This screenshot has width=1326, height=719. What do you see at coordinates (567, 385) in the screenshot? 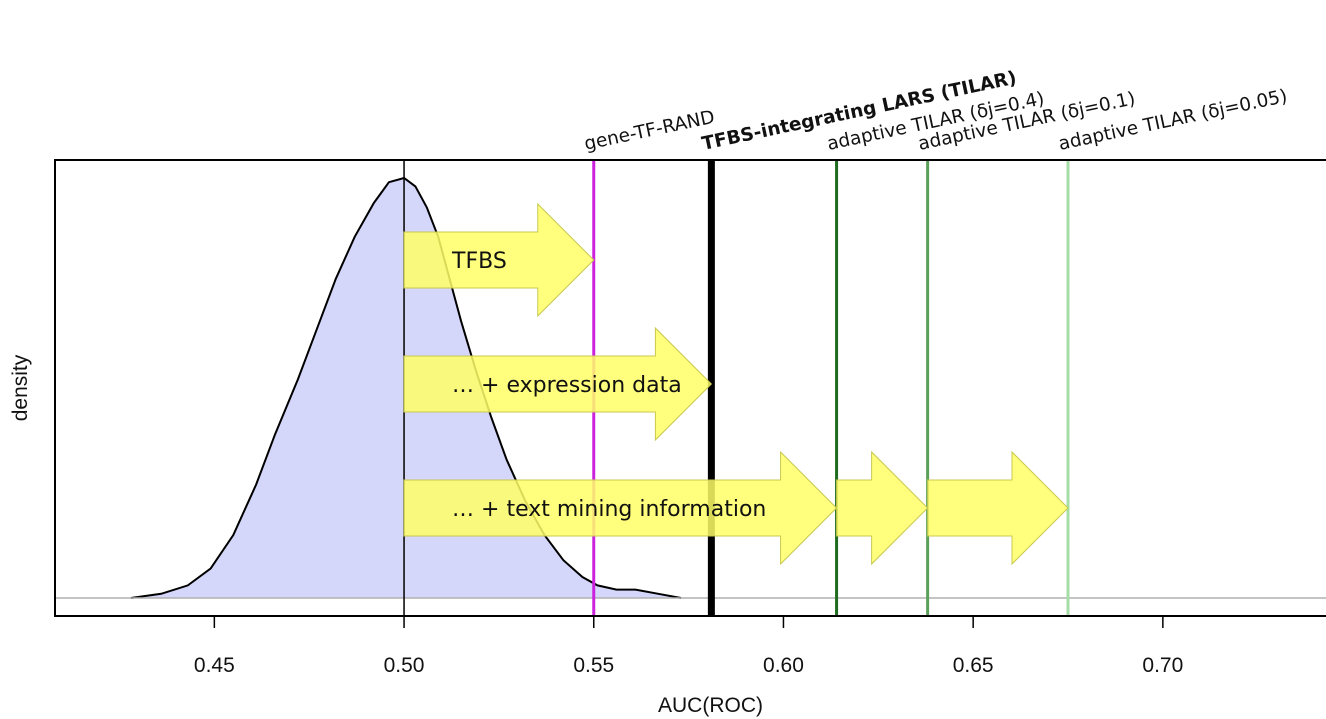
I see `arrow-label-2: … + expression data` at bounding box center [567, 385].